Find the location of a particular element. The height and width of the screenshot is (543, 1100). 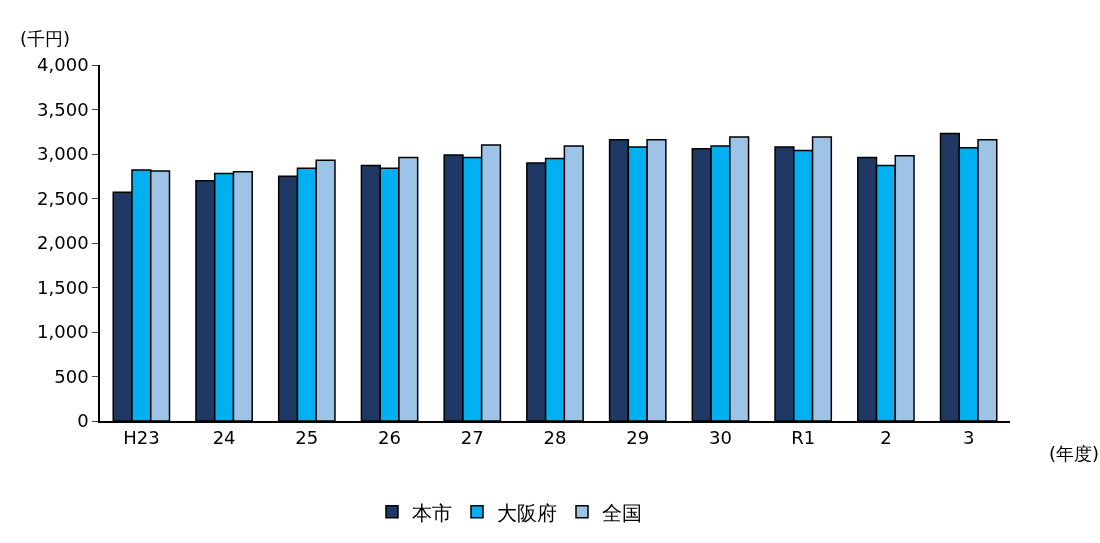

x-tick-label: H23 is located at coordinates (141, 438).